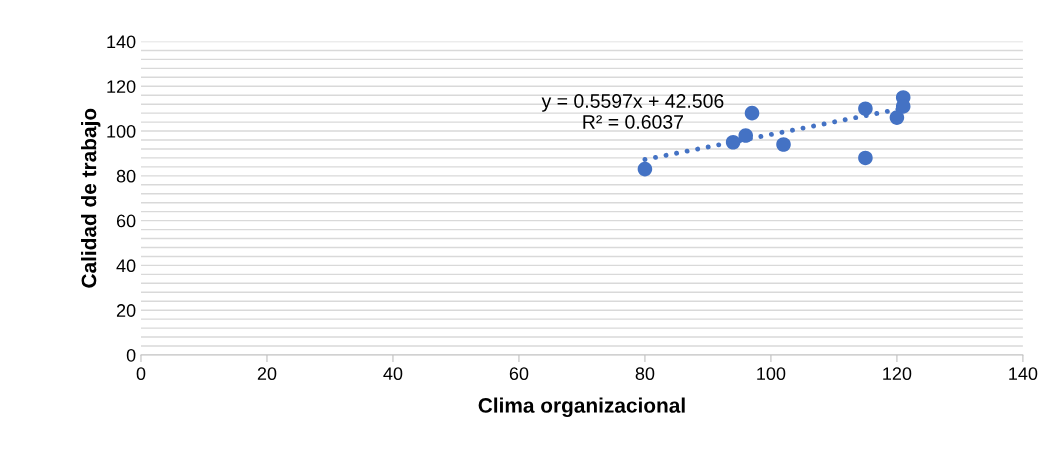 The image size is (1060, 461). What do you see at coordinates (121, 131) in the screenshot?
I see `y-tick-label: 100` at bounding box center [121, 131].